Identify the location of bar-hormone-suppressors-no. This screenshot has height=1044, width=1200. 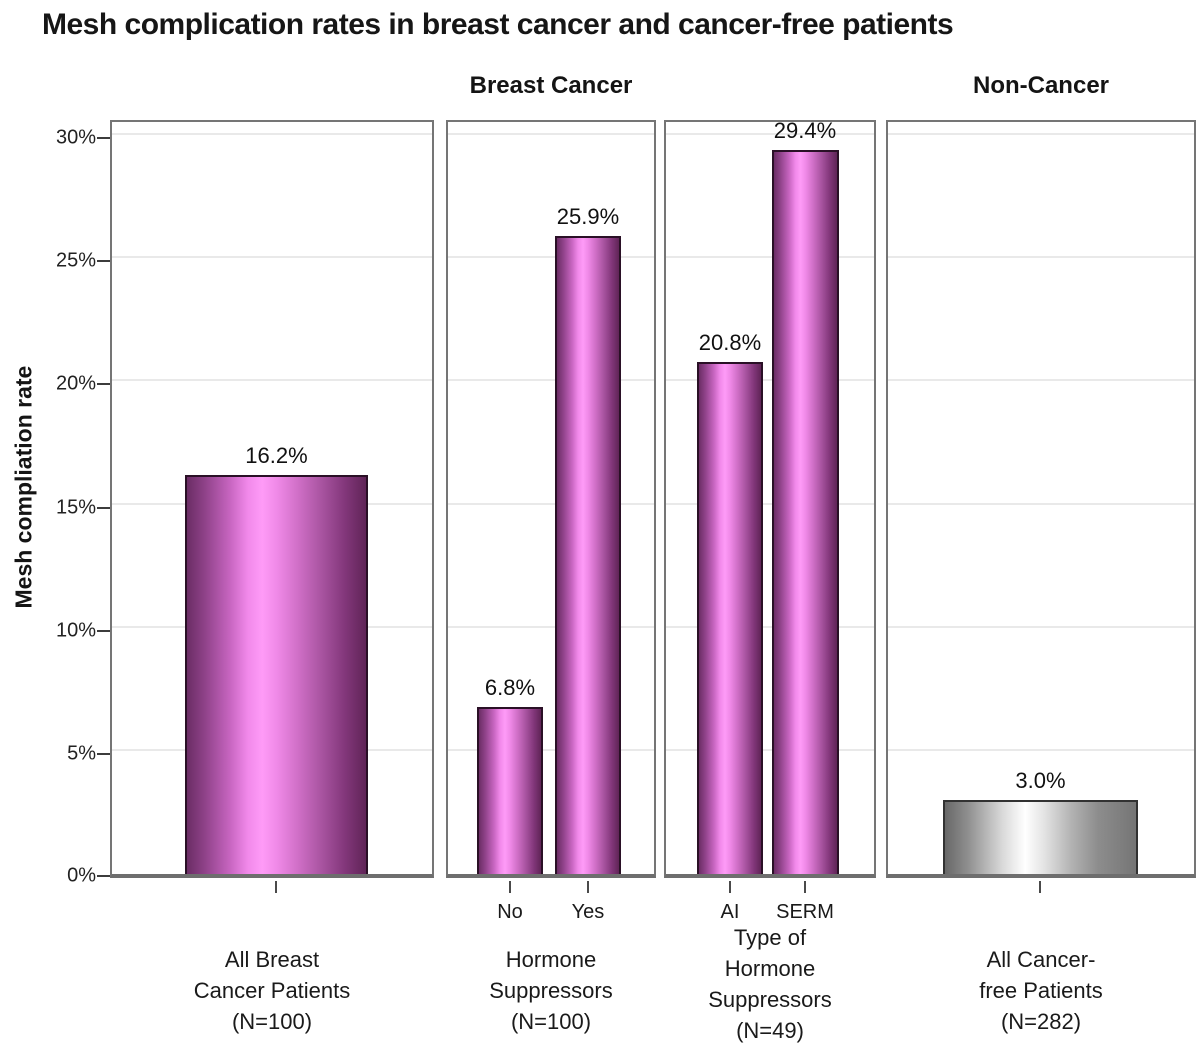
(510, 790).